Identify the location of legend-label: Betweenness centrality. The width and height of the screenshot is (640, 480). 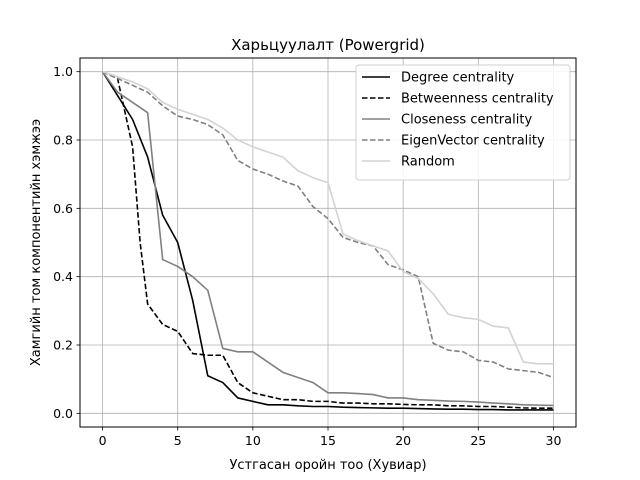
(477, 99).